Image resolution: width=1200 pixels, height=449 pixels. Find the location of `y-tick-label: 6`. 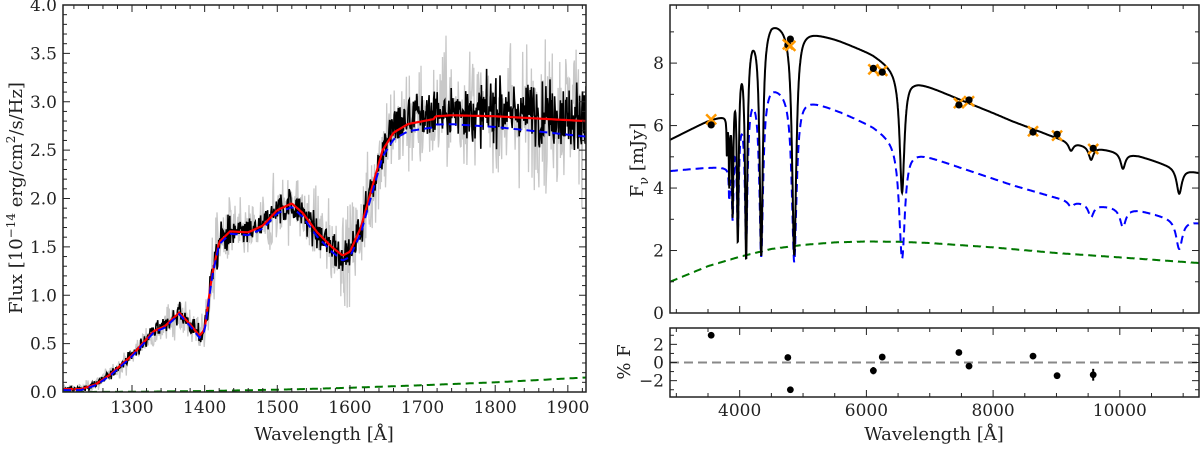

y-tick-label: 6 is located at coordinates (658, 127).